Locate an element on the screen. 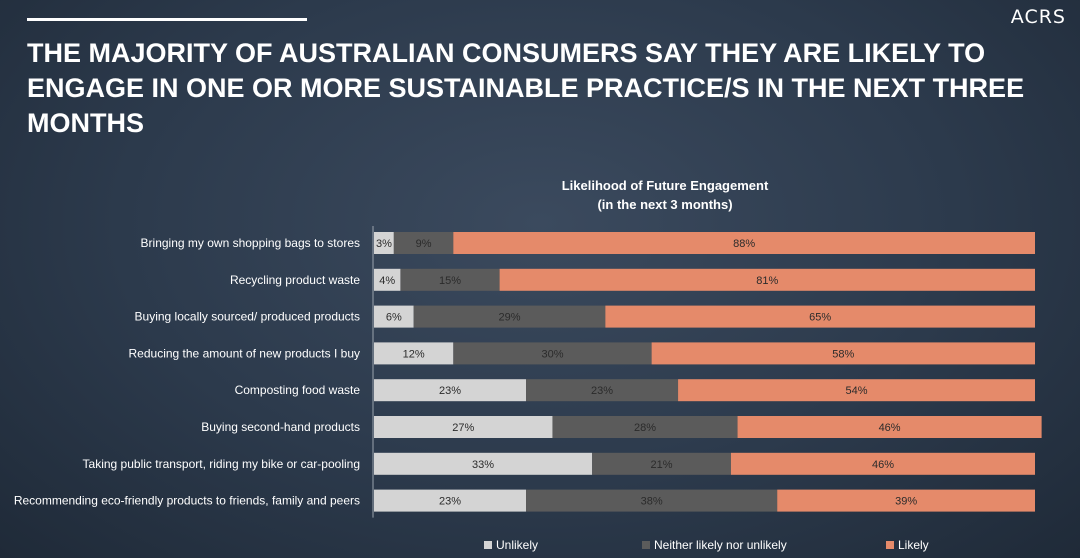  legend-label-unlikely: Unlikely is located at coordinates (517, 545).